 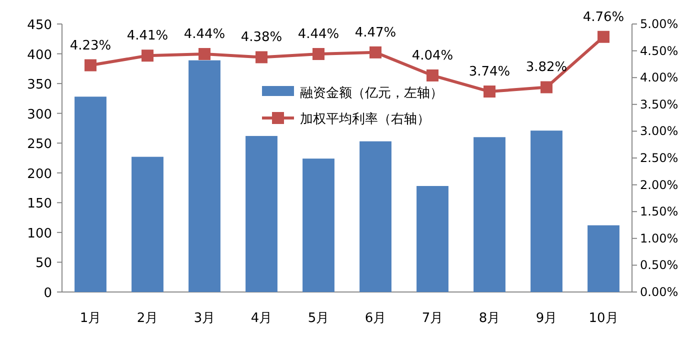 What do you see at coordinates (603, 17) in the screenshot?
I see `data-label: 4.76%` at bounding box center [603, 17].